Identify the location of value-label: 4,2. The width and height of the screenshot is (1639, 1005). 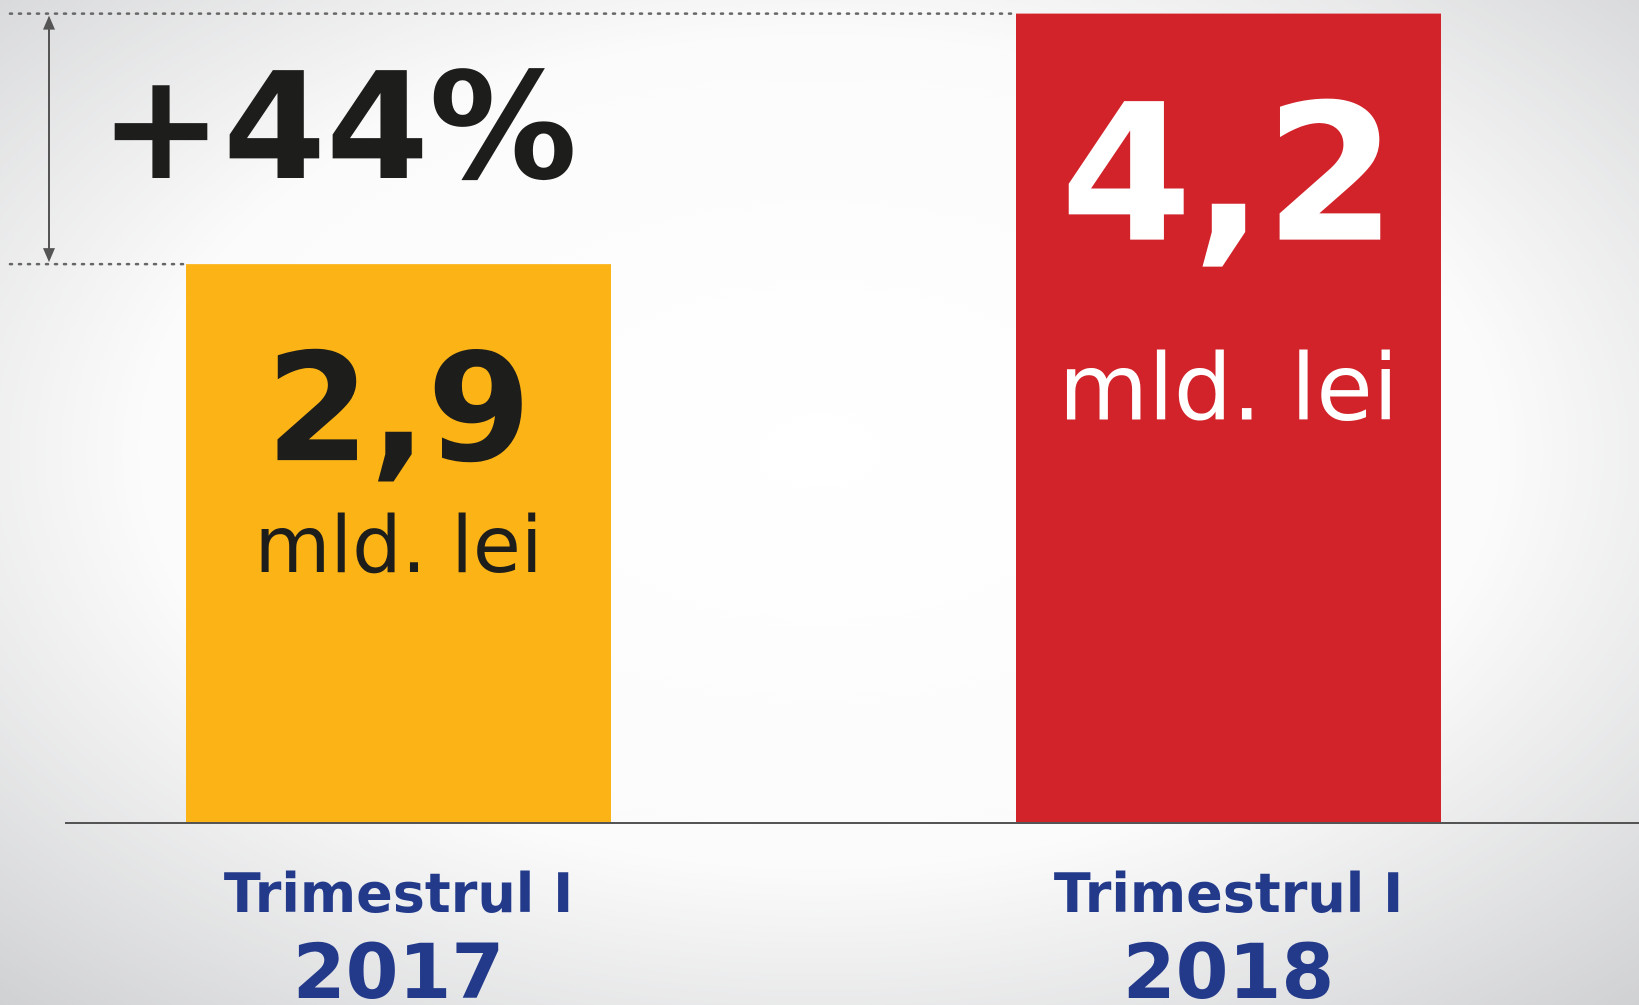
(1228, 174).